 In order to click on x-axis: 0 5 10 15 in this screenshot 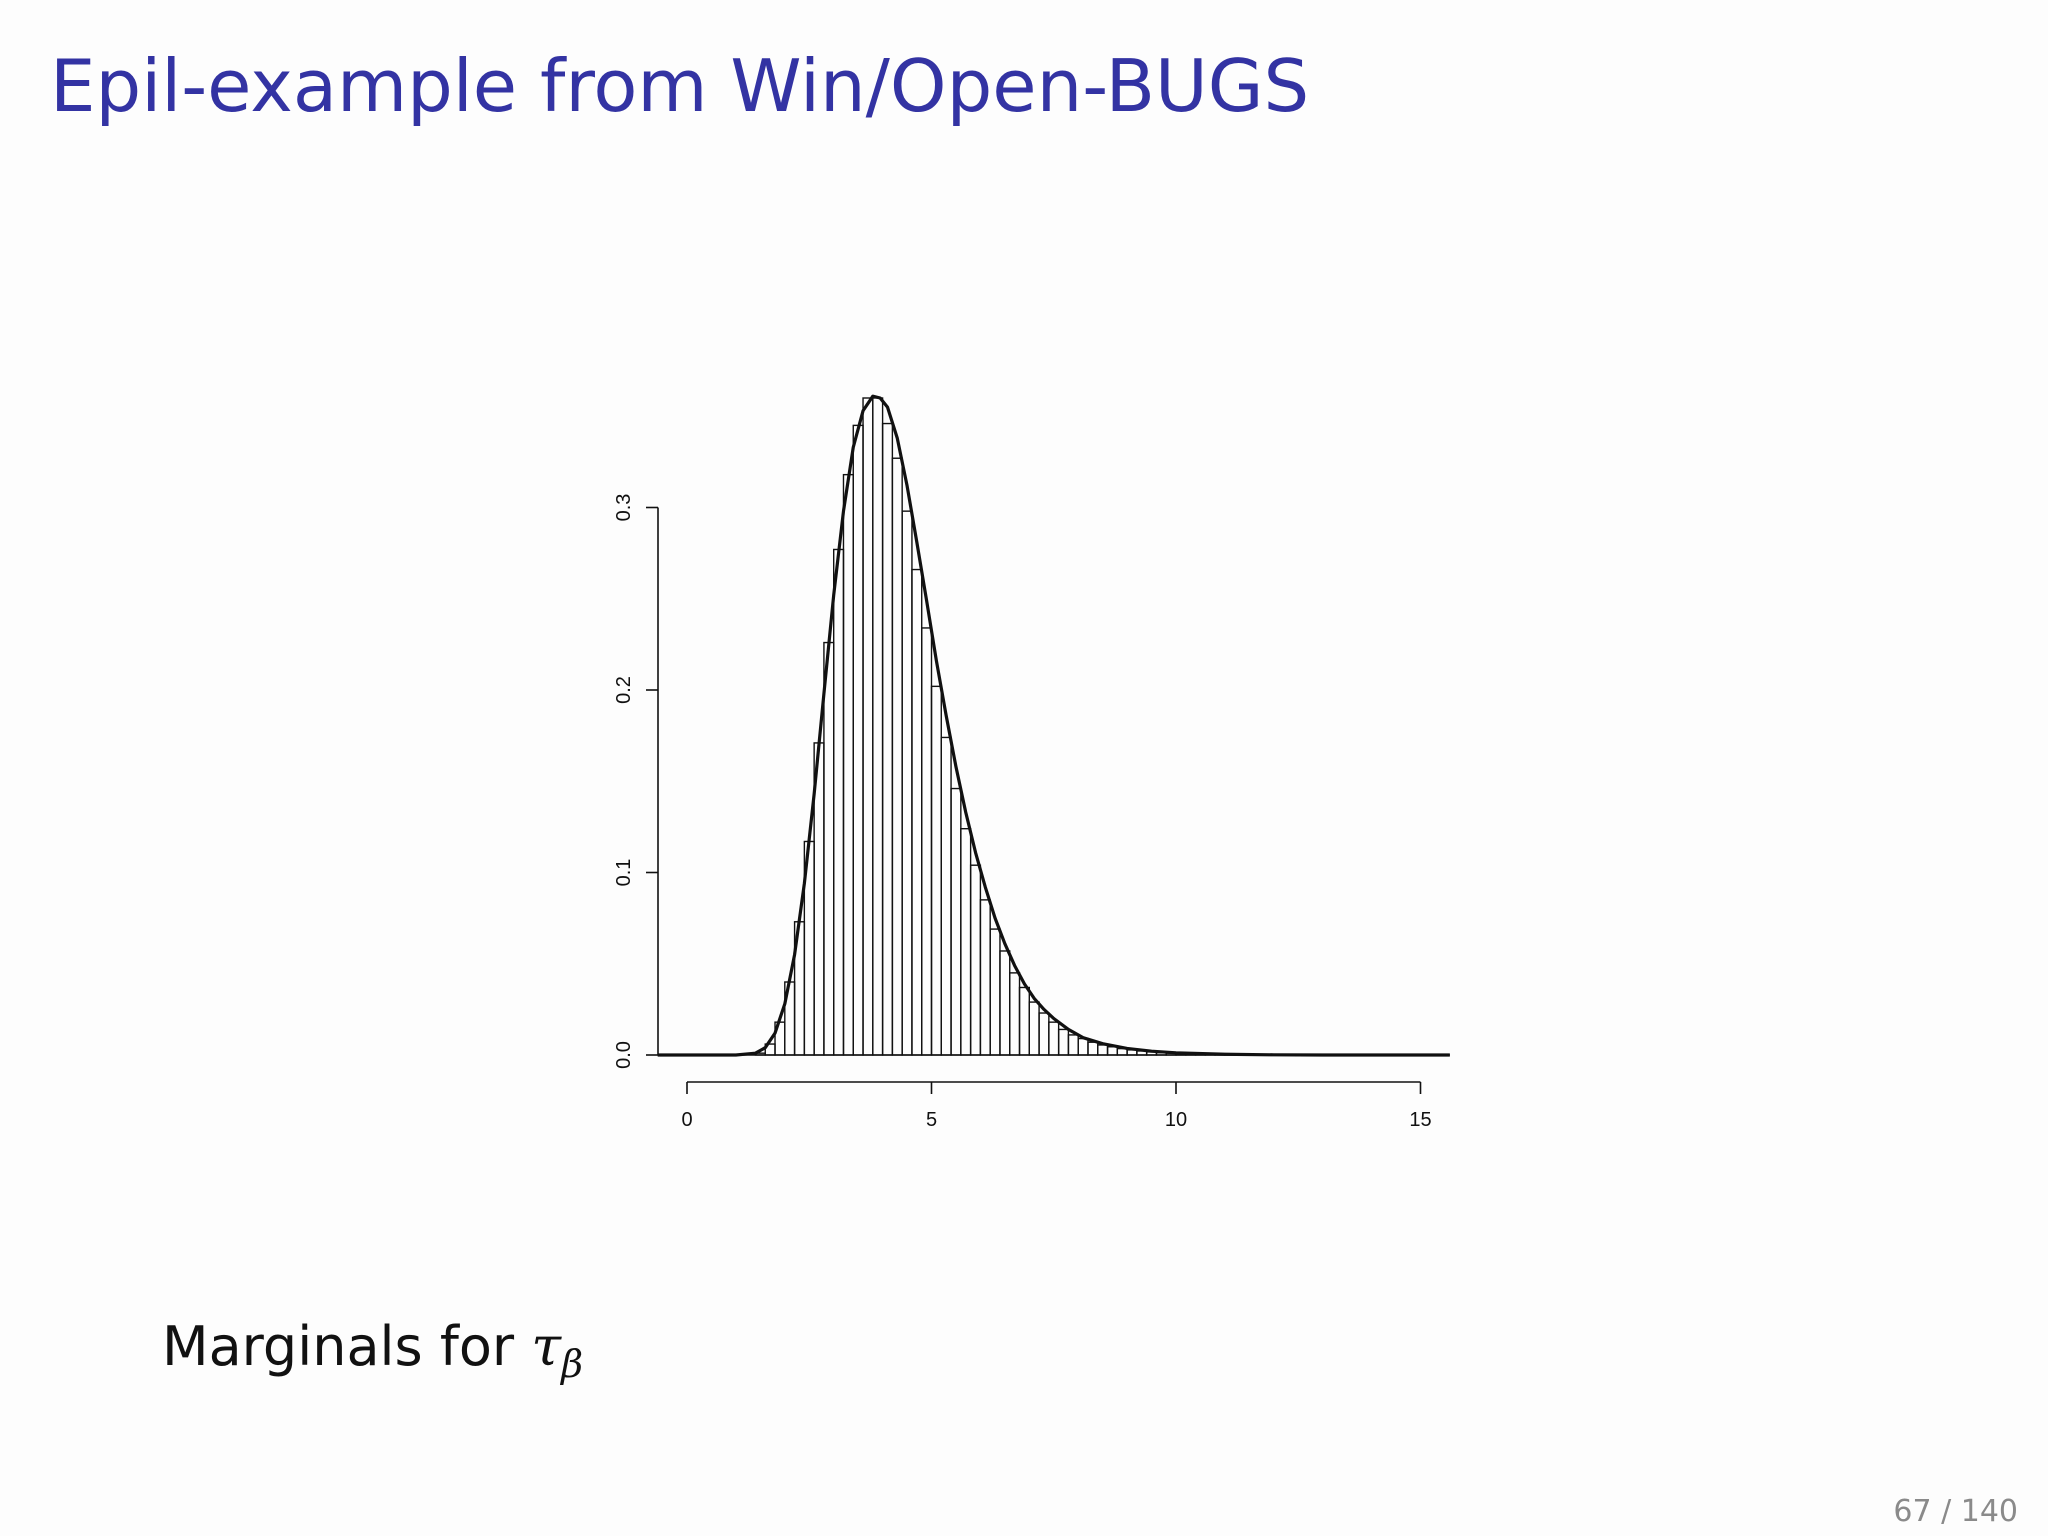, I will do `click(1056, 1106)`.